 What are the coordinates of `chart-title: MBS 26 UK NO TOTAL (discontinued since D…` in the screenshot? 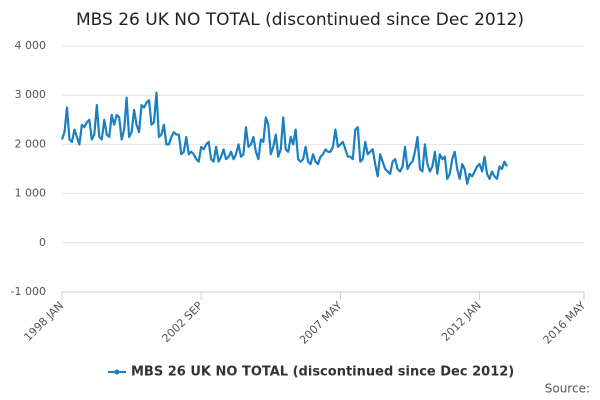 It's located at (300, 20).